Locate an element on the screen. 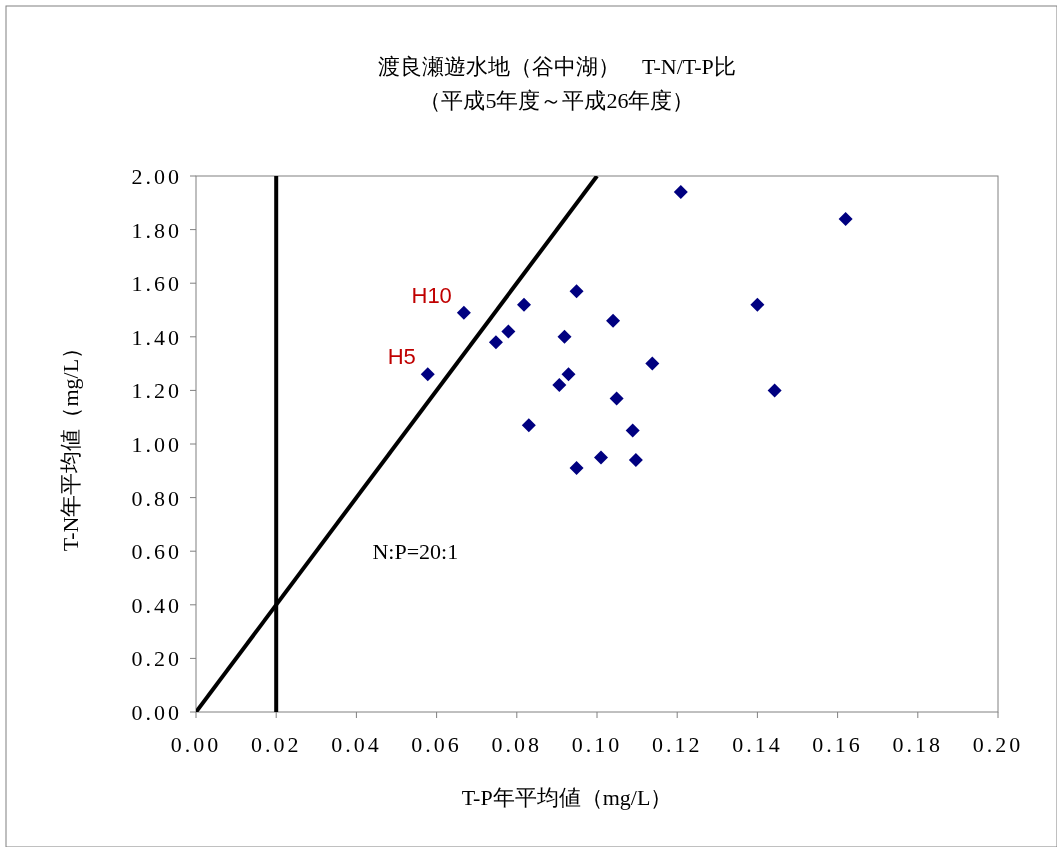 The image size is (1057, 847). x-axis-title: T-P年平均値（mg/L） is located at coordinates (567, 797).